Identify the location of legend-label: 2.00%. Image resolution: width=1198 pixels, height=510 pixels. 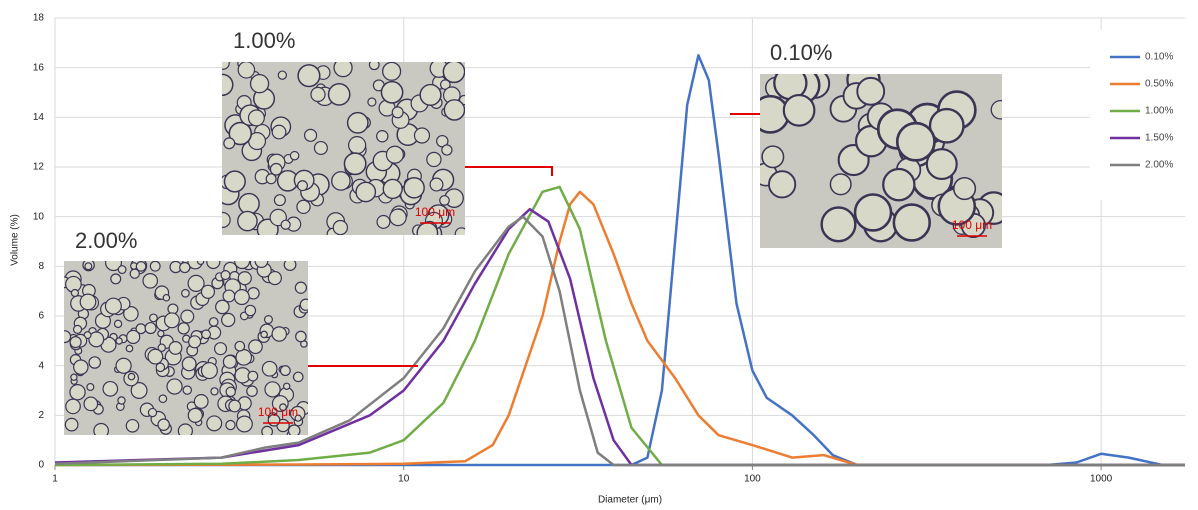
(1159, 165).